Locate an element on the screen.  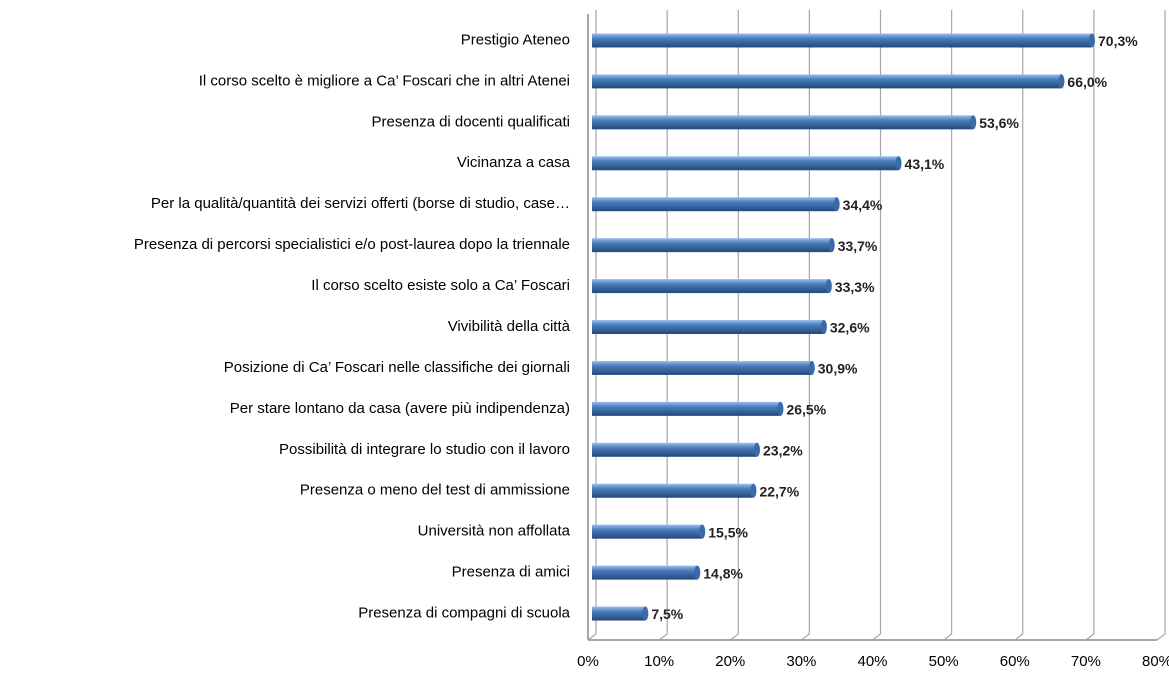
y-tick-label: Presenza di amici is located at coordinates (511, 572).